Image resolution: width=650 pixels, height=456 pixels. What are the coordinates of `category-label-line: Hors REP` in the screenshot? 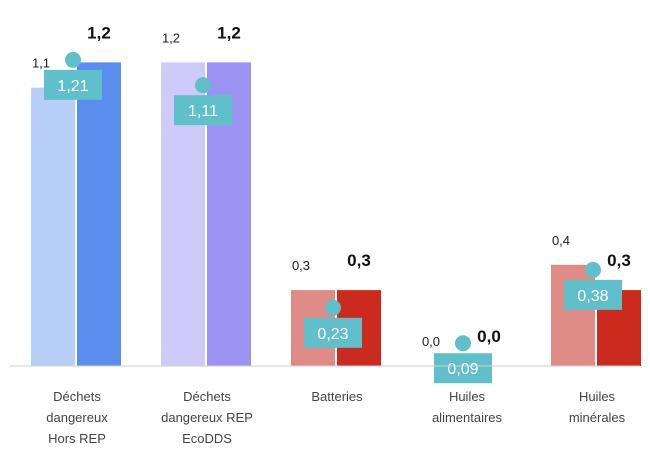 It's located at (77, 438).